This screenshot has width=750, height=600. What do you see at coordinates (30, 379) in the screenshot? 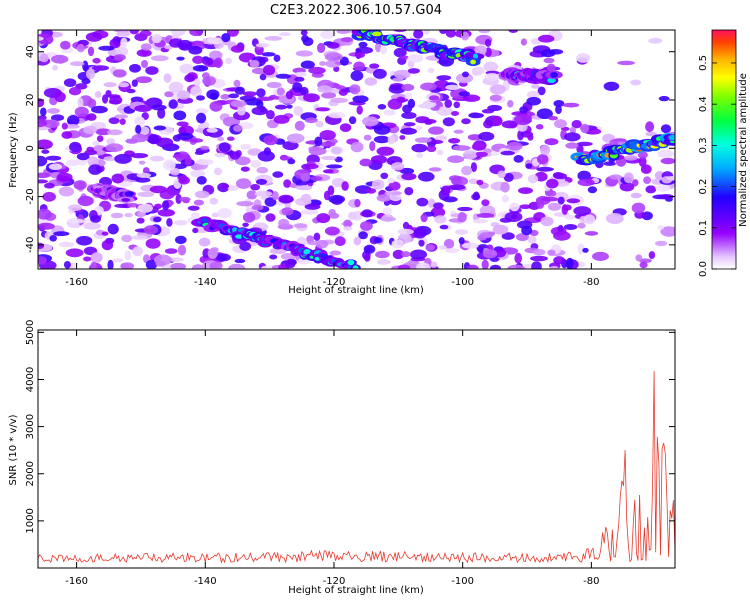
I see `snr-y-tick-label: 4000` at bounding box center [30, 379].